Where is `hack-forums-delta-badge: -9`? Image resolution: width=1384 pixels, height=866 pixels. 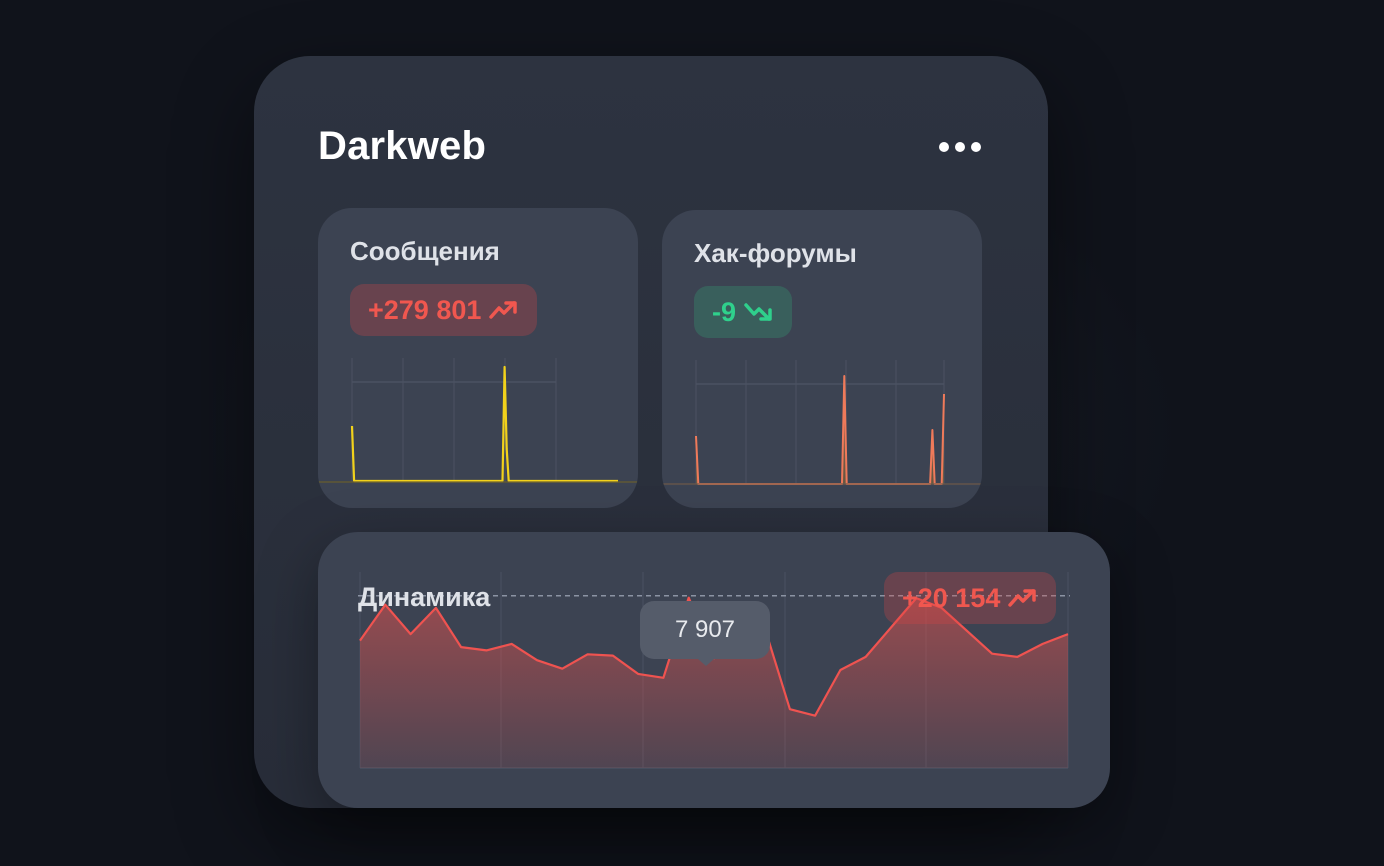 hack-forums-delta-badge: -9 is located at coordinates (743, 312).